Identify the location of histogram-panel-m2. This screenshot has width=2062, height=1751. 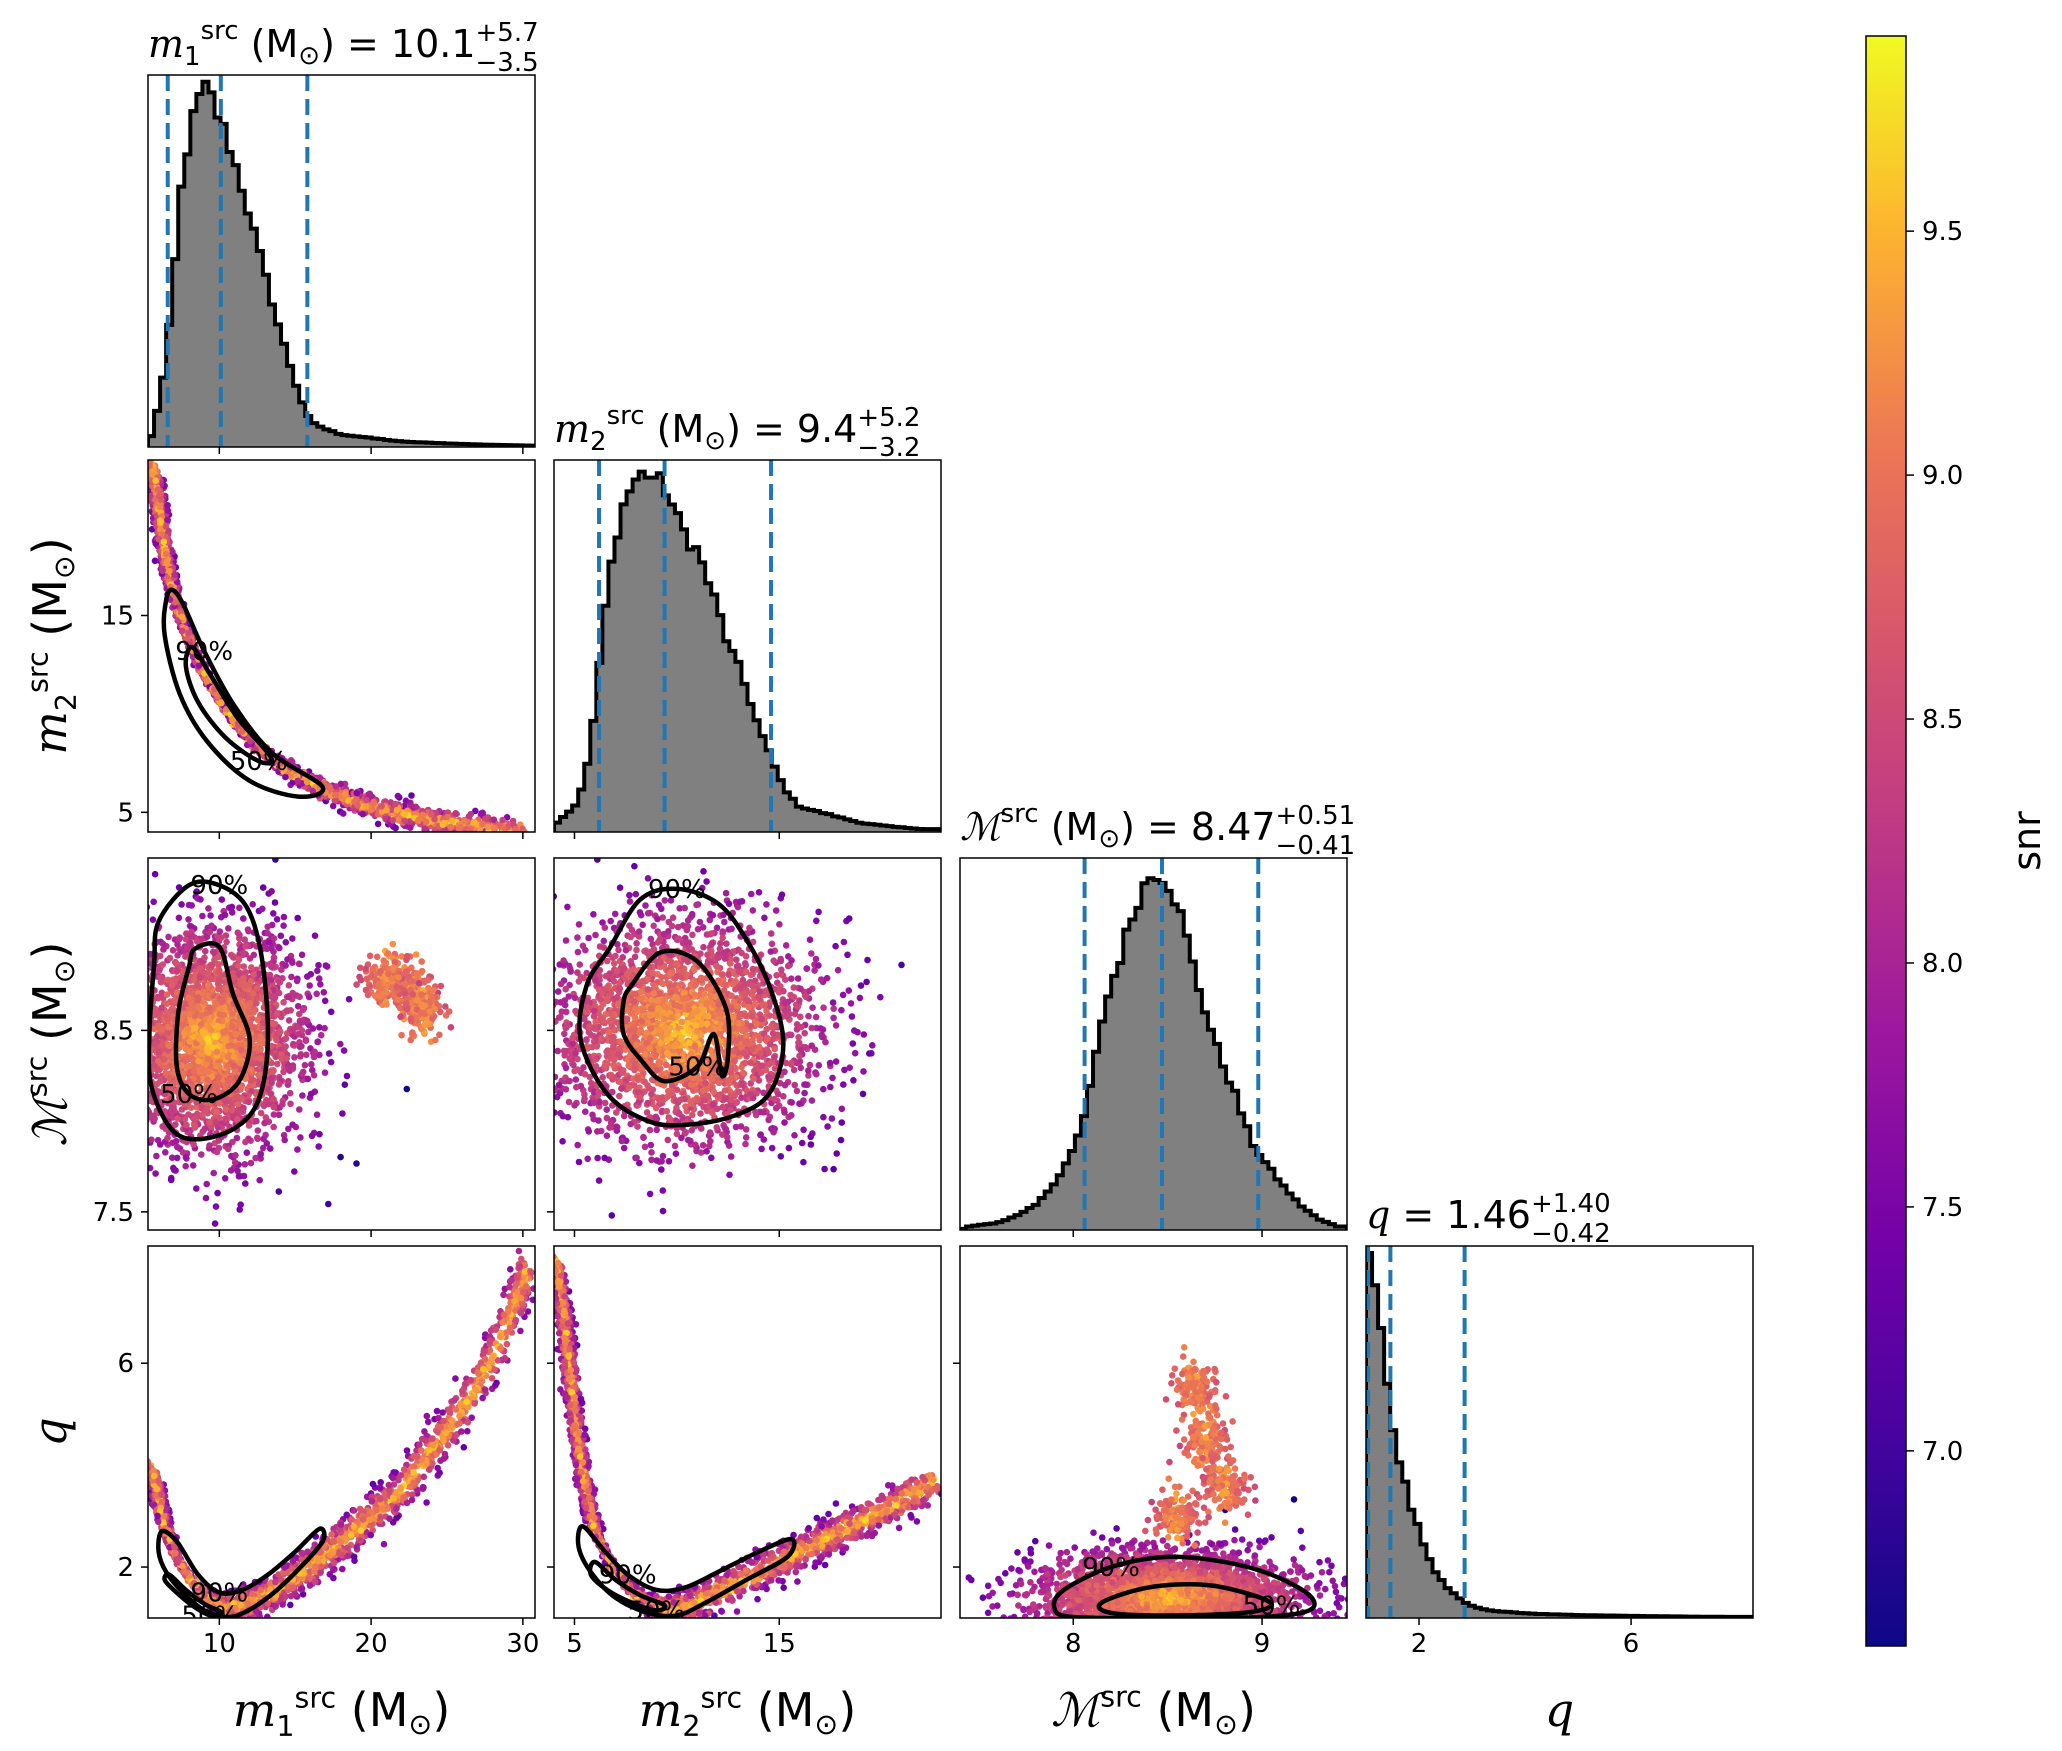
(747, 649).